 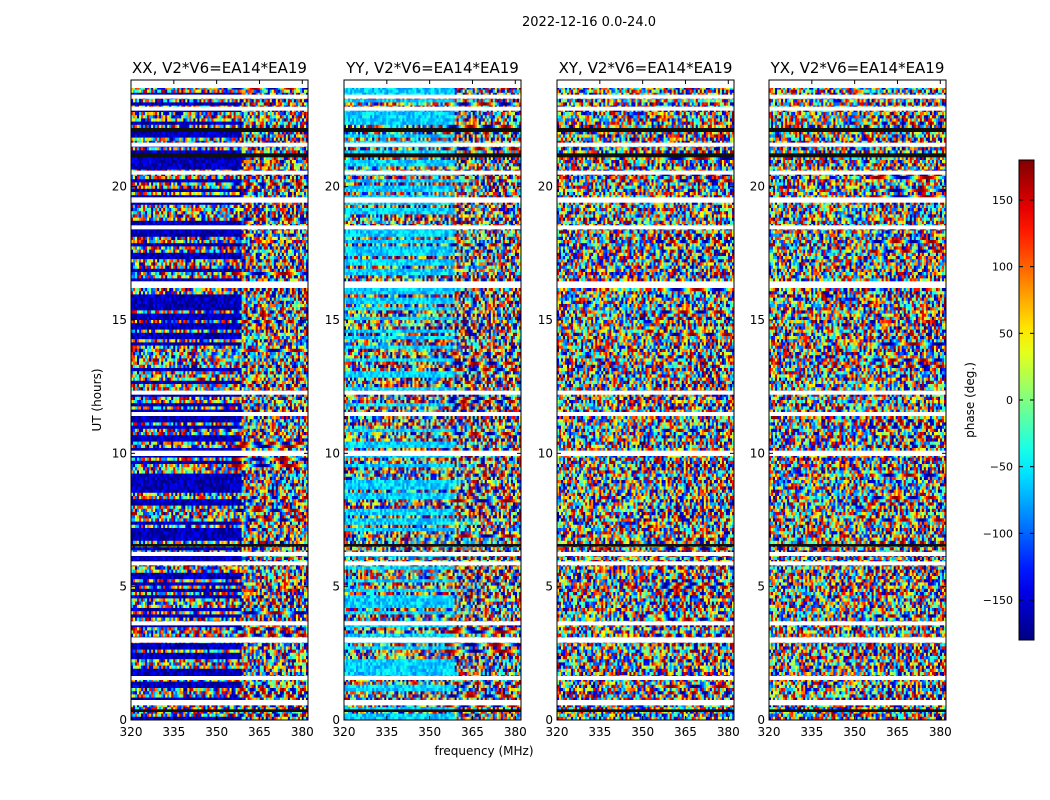 What do you see at coordinates (970, 400) in the screenshot?
I see `colorbar-label: phase (deg.)` at bounding box center [970, 400].